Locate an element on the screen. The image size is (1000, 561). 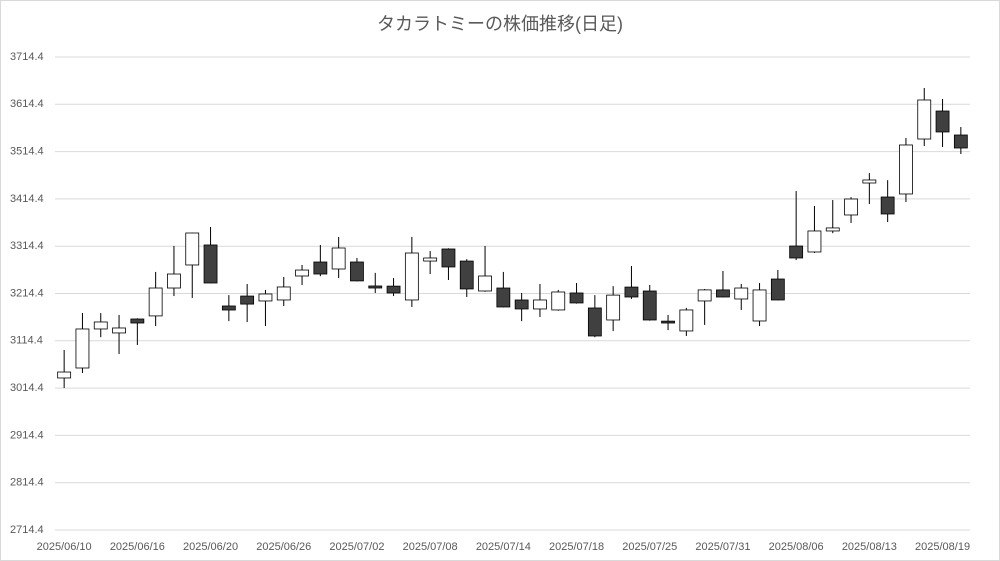
x-tick-label: 2025/07/18 is located at coordinates (576, 547).